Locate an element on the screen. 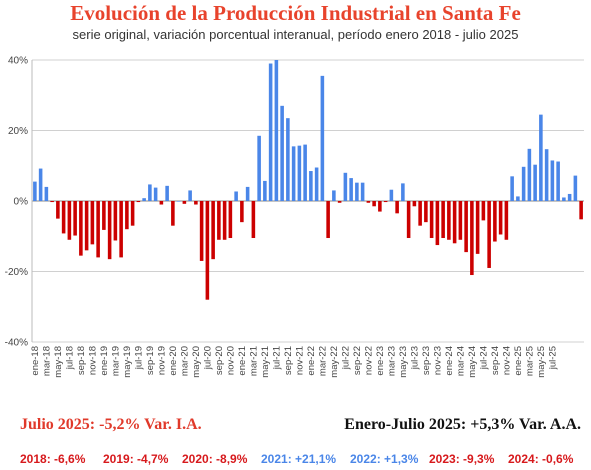 This screenshot has width=591, height=470. monthly-summary: Julio 2025: -5,2% Var. I.A. is located at coordinates (111, 424).